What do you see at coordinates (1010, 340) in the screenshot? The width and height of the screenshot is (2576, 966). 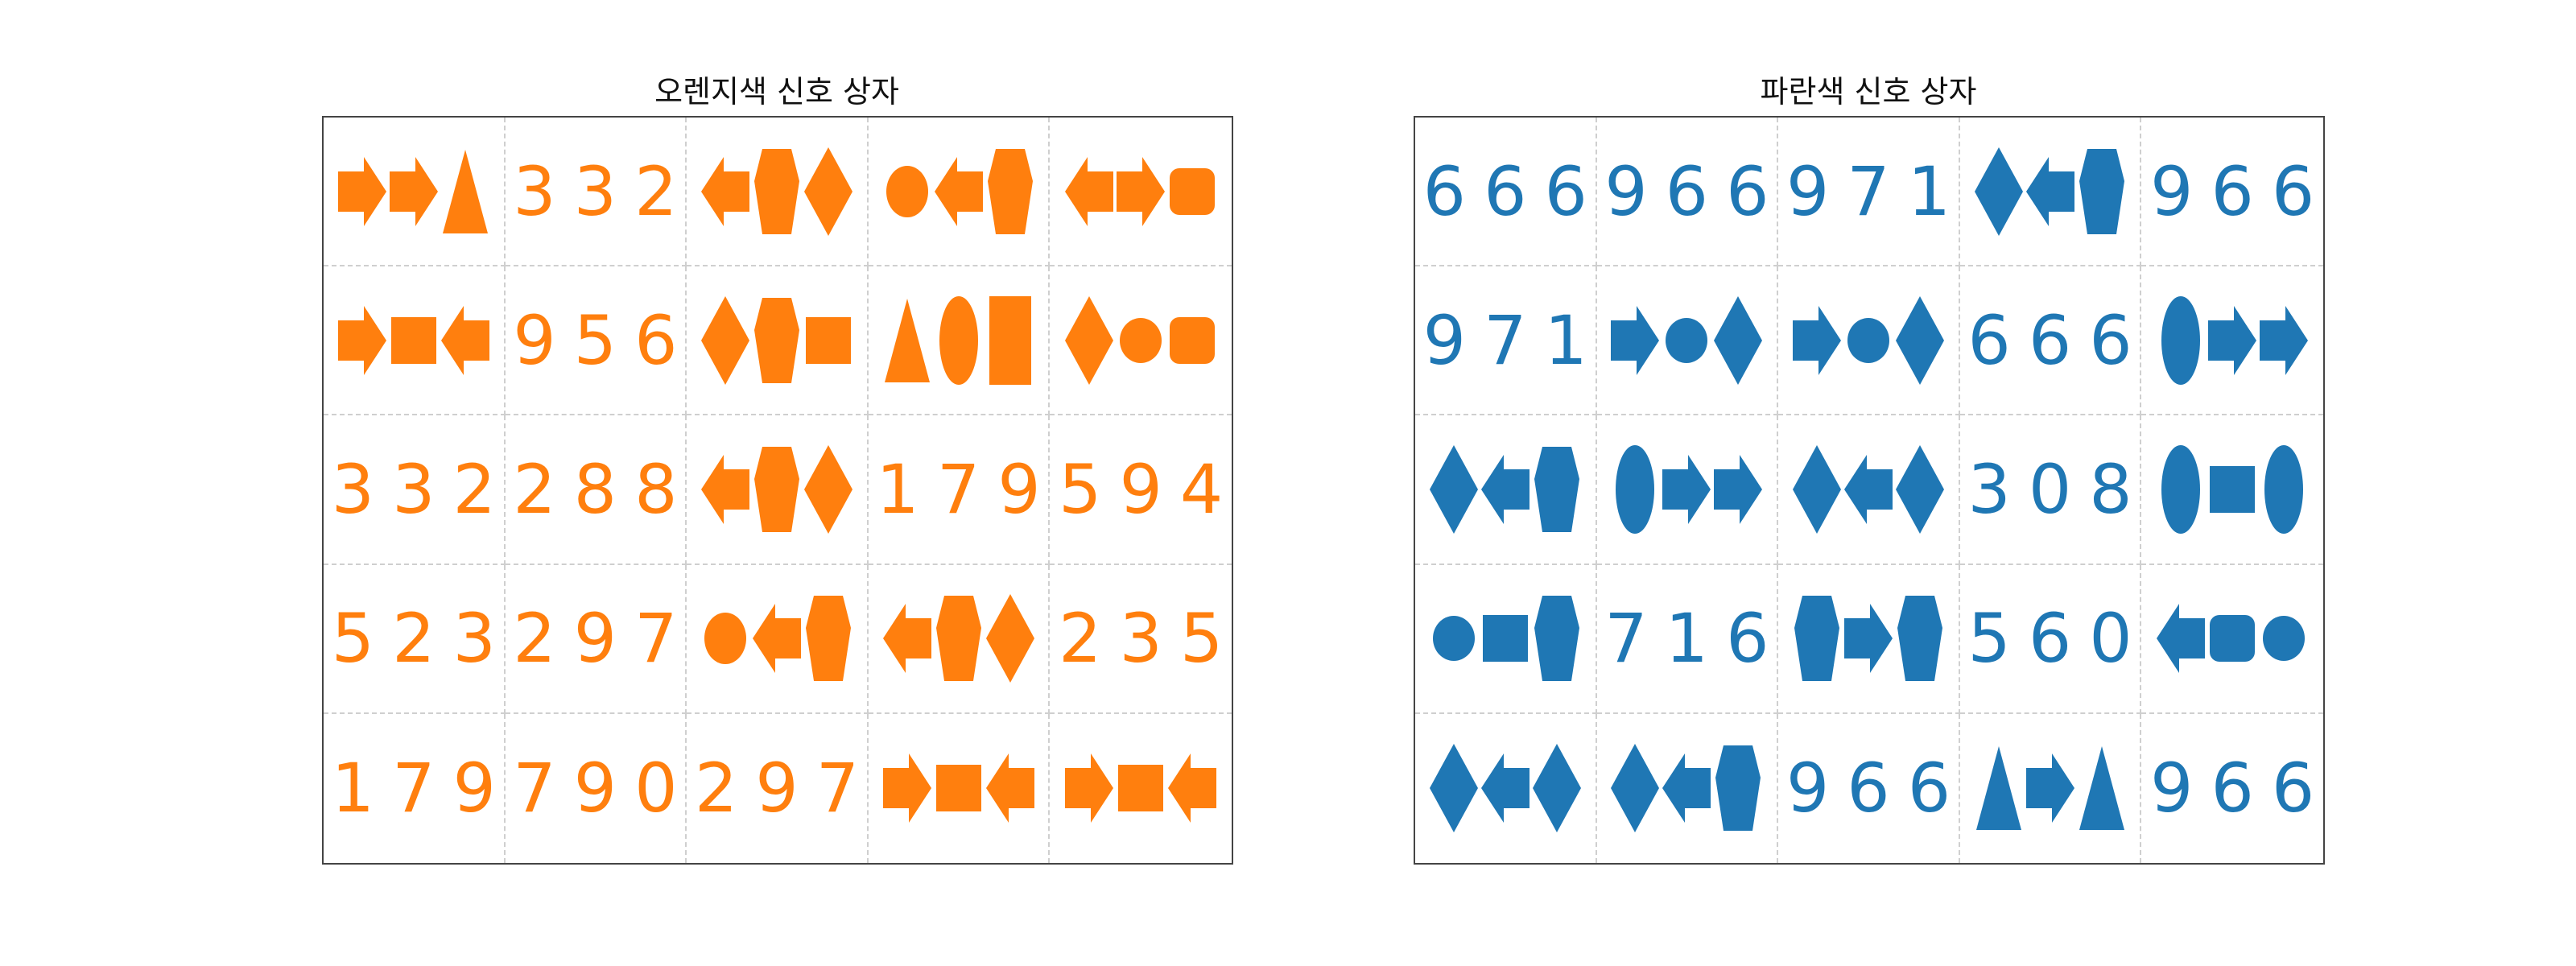 I see `rectangle-tall-shape` at bounding box center [1010, 340].